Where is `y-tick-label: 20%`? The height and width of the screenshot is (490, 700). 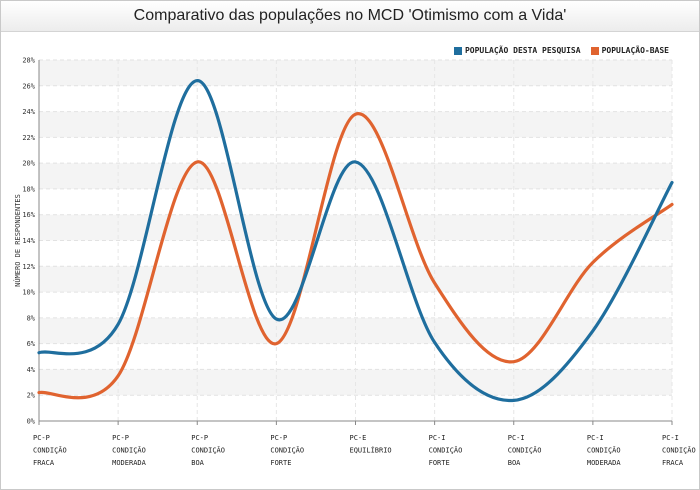
y-tick-label: 20% is located at coordinates (28, 164).